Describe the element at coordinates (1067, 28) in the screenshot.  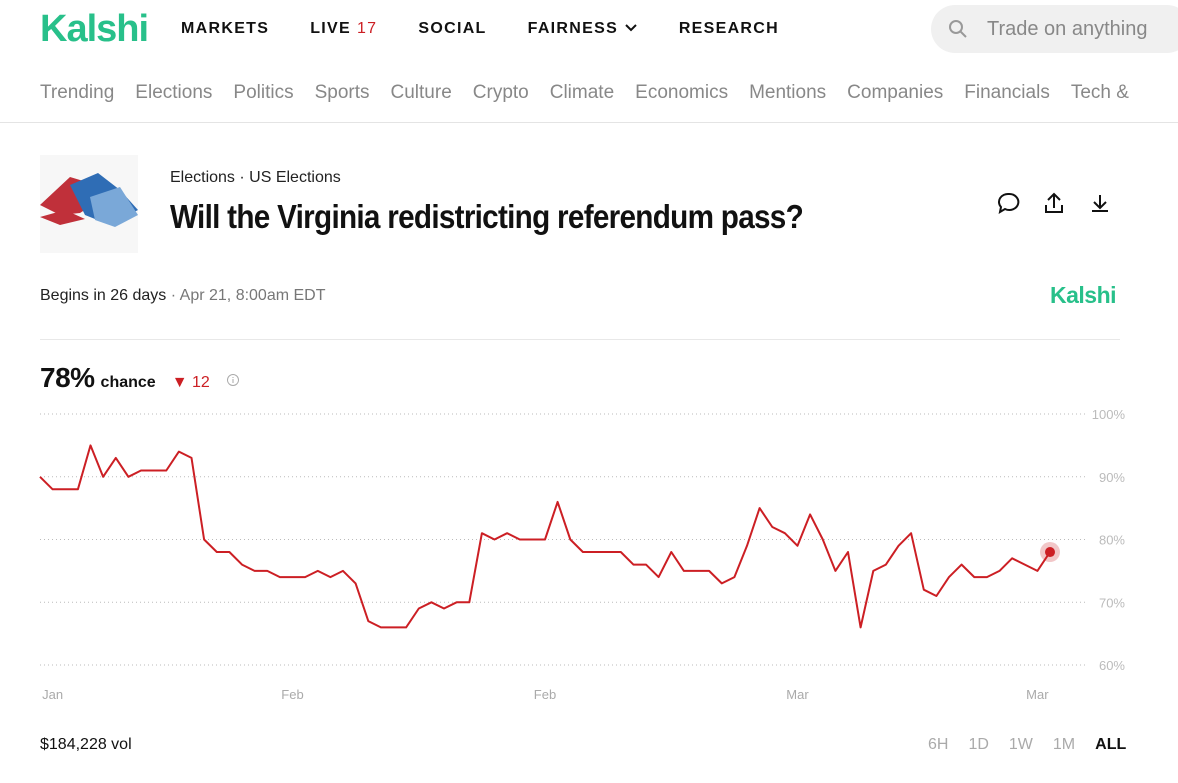
I see `search-placeholder: Trade on anything` at that location.